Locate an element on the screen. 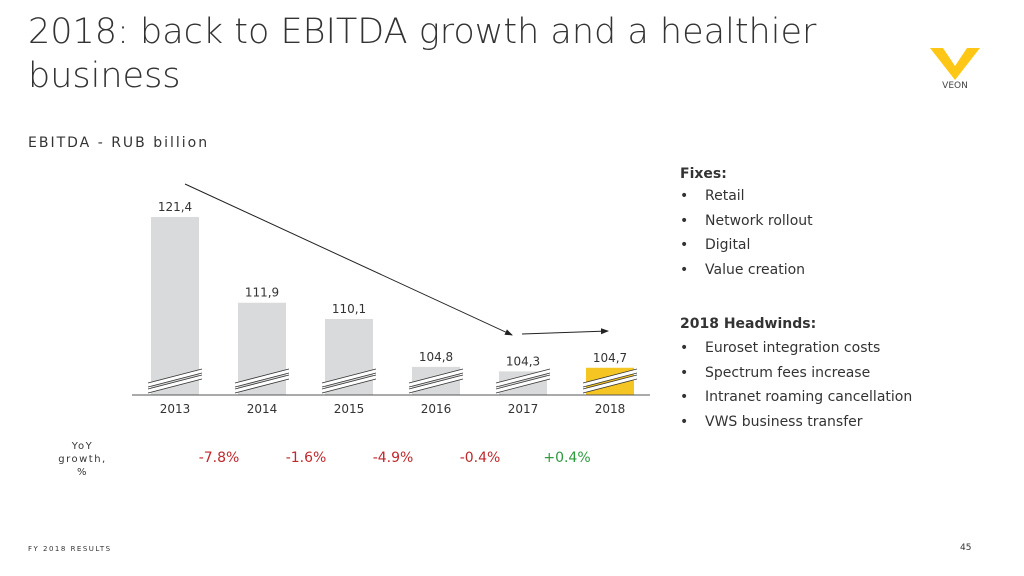 The width and height of the screenshot is (1024, 576). headwinds-heading: 2018 Headwinds: is located at coordinates (748, 324).